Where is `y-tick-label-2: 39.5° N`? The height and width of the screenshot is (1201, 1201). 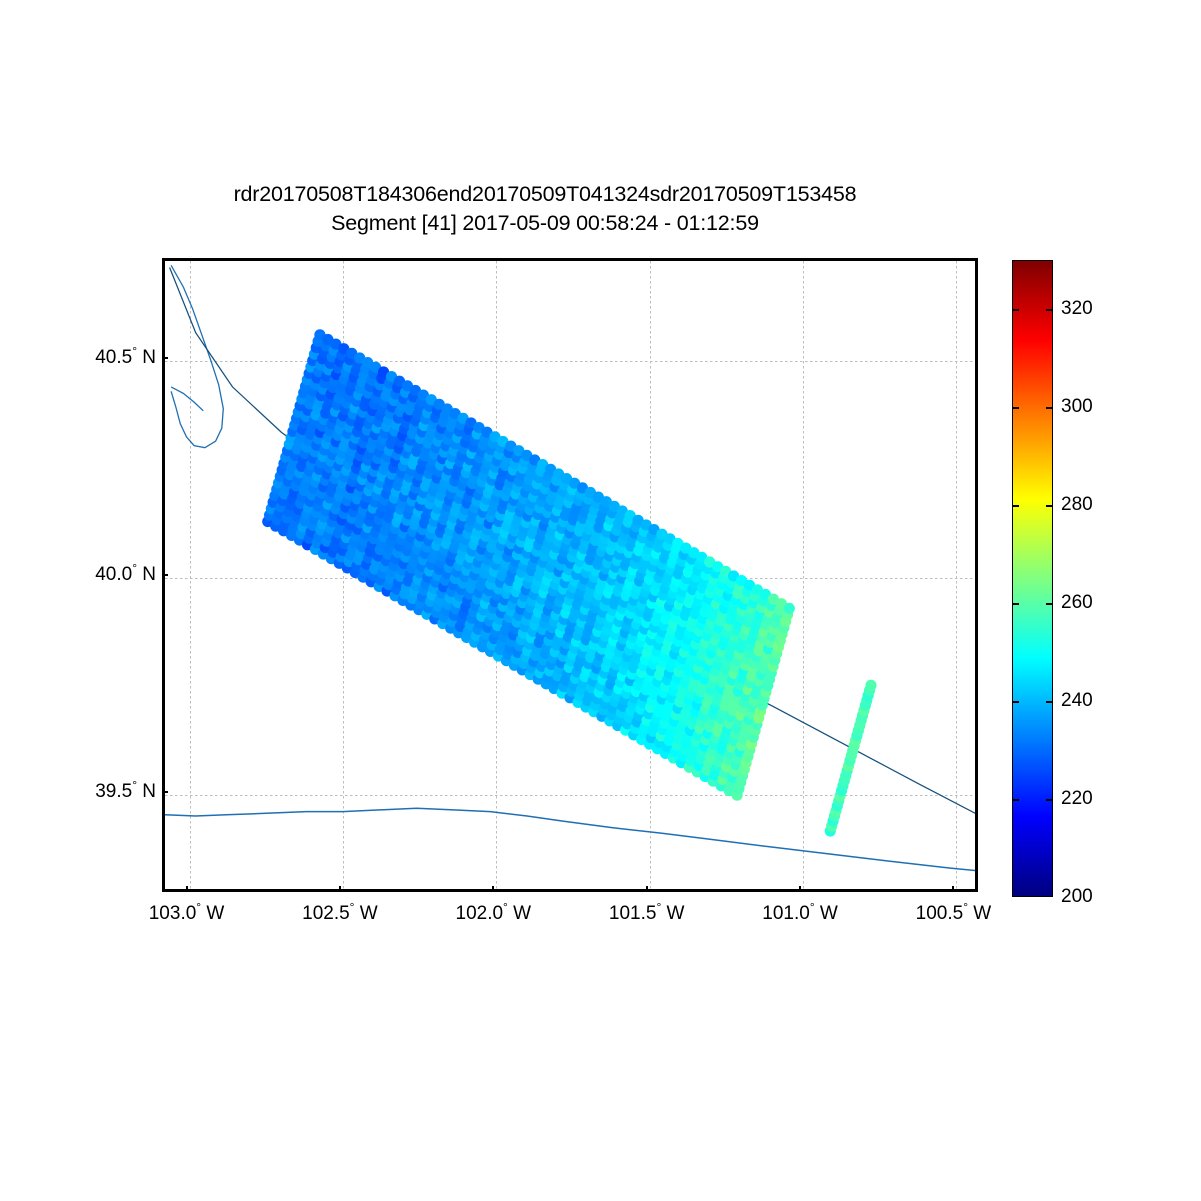 y-tick-label-2: 39.5° N is located at coordinates (125, 790).